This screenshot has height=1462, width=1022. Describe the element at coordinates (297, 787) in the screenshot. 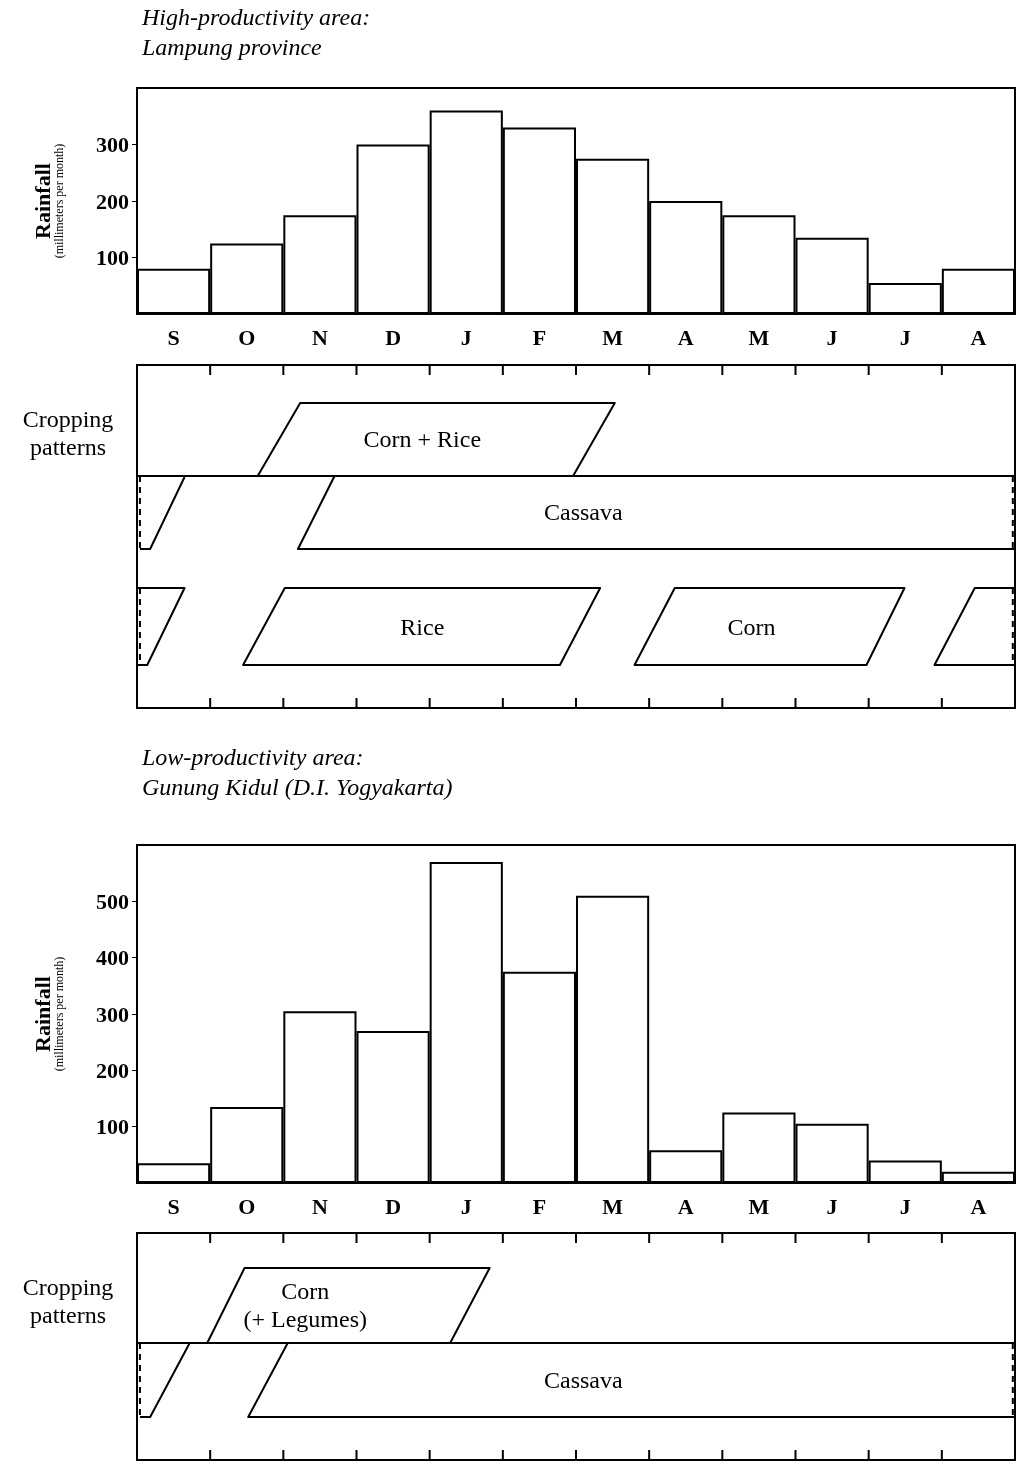

I see `chart-subtitle: Gunung Kidul (D.I. Yogyakarta)` at that location.